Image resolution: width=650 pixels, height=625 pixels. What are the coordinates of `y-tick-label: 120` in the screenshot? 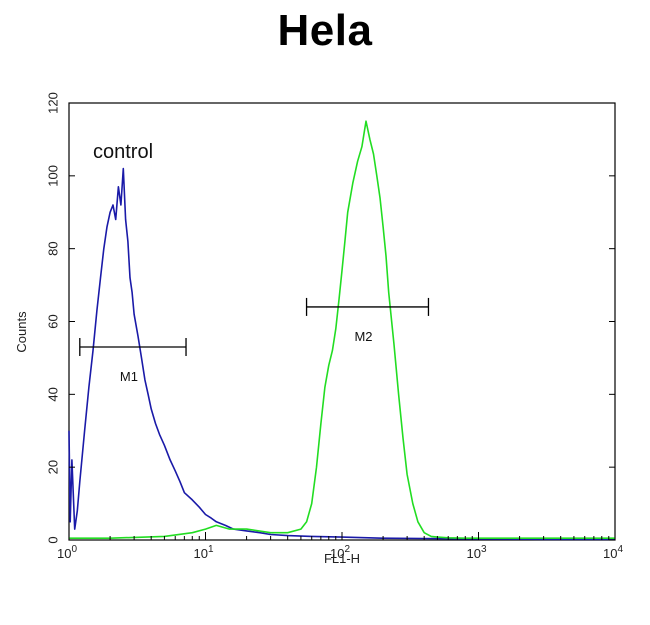 It's located at (52, 103).